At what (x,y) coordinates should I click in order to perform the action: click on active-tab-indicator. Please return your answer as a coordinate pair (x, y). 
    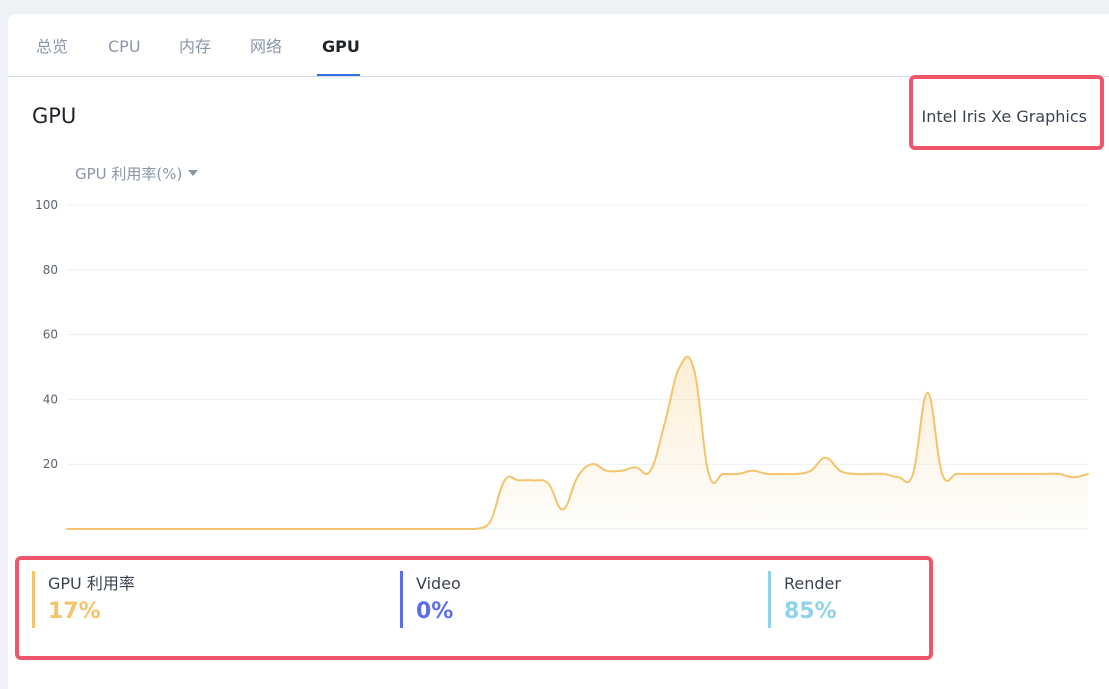
    Looking at the image, I should click on (338, 75).